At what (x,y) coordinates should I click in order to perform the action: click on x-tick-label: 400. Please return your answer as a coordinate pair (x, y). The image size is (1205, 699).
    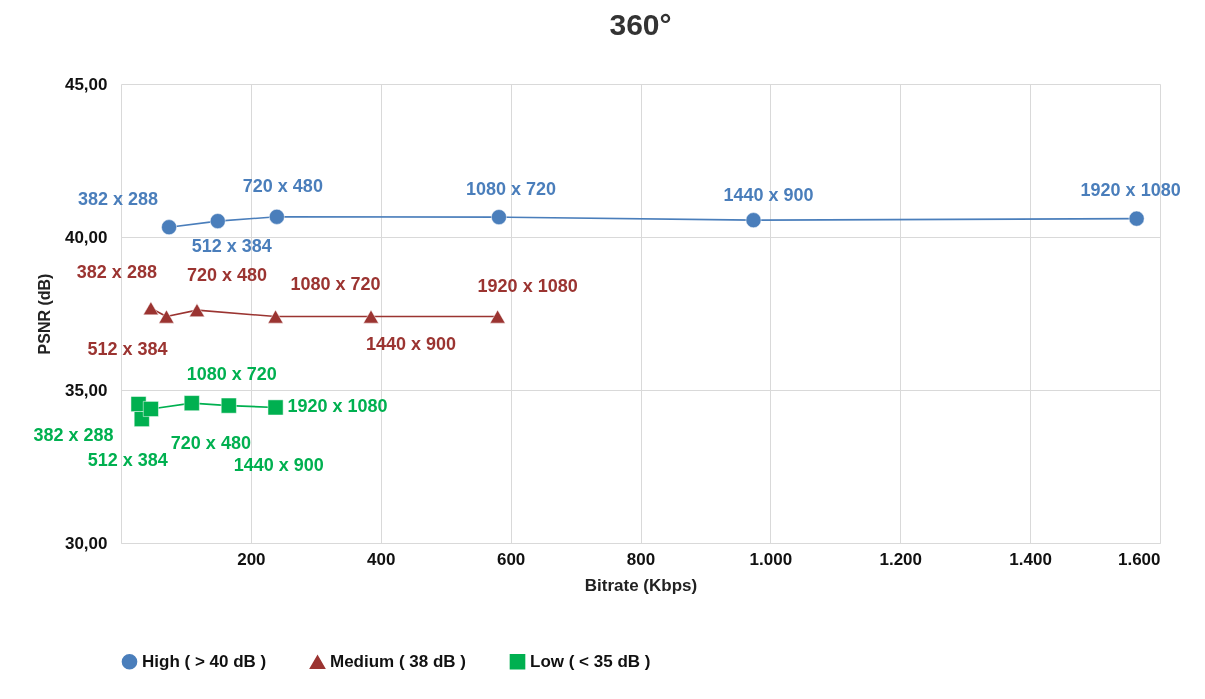
    Looking at the image, I should click on (381, 559).